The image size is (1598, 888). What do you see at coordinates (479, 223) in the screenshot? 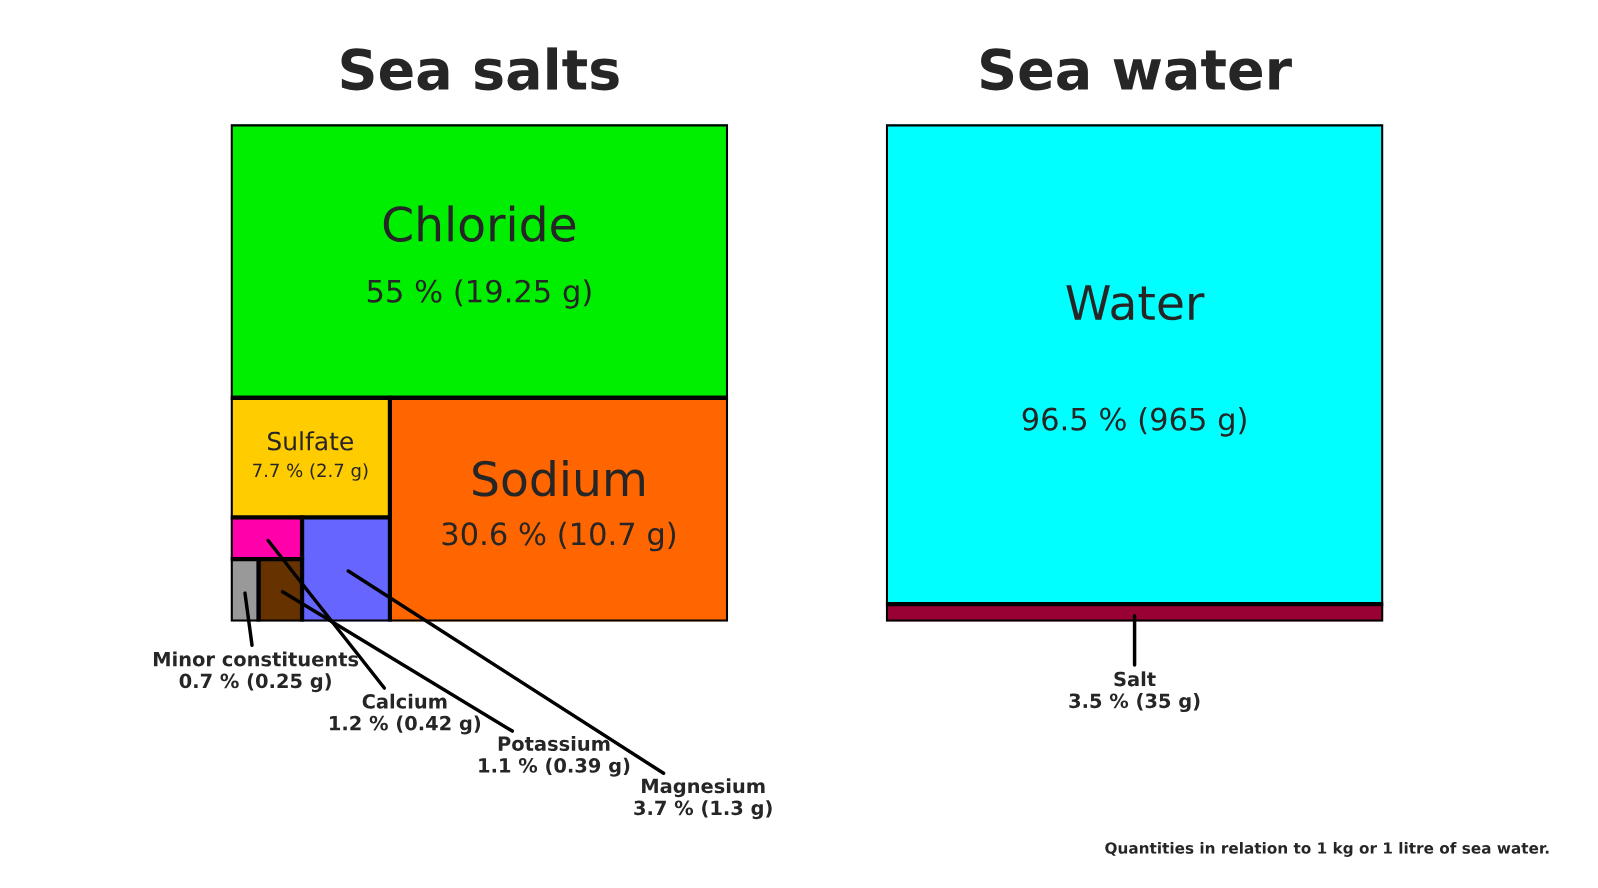
I see `category-label: Chloride` at bounding box center [479, 223].